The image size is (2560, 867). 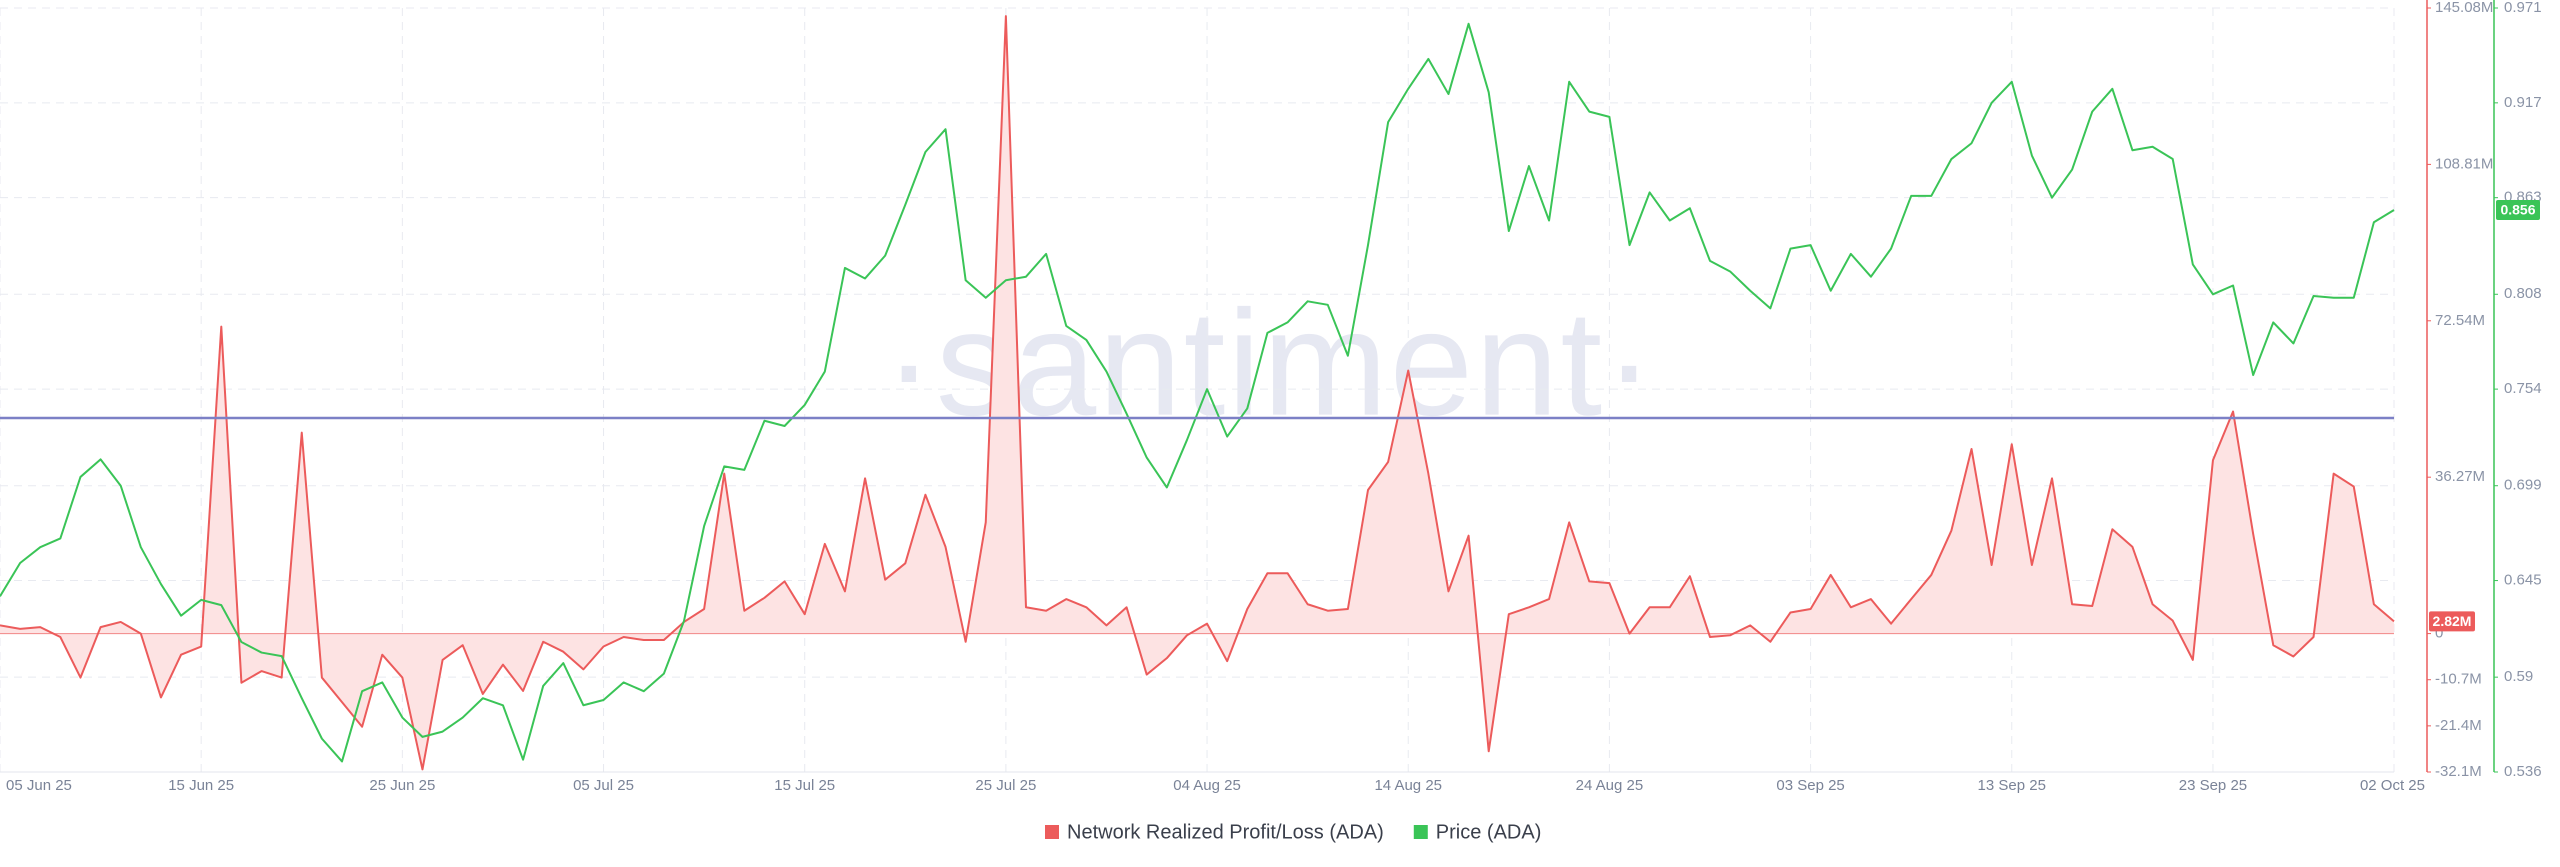 I want to click on y2-tick-label: 0.59, so click(x=2518, y=676).